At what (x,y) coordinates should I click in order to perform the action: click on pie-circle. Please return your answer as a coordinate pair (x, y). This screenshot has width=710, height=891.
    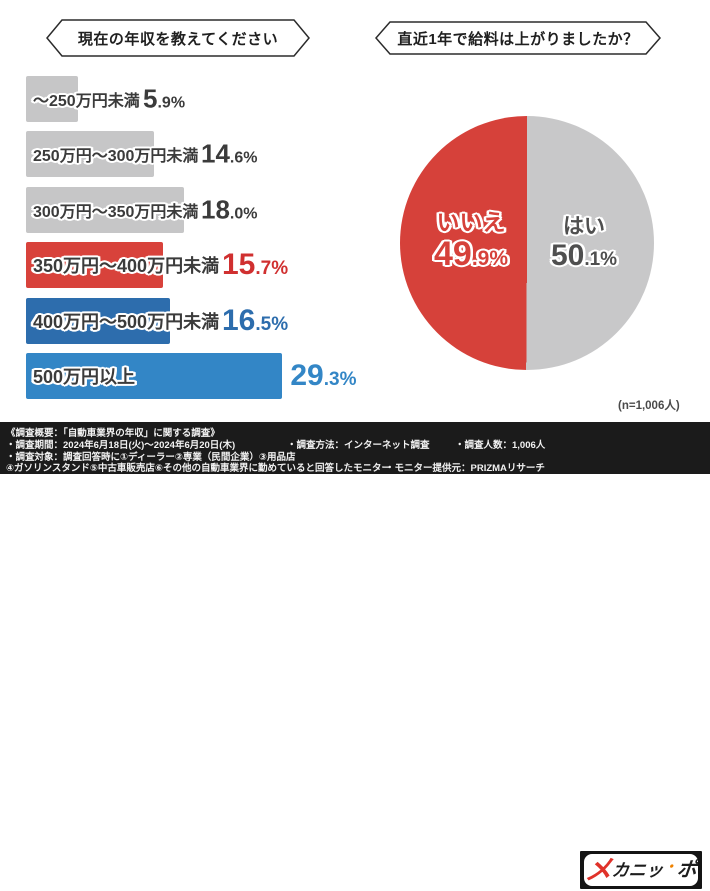
    Looking at the image, I should click on (527, 243).